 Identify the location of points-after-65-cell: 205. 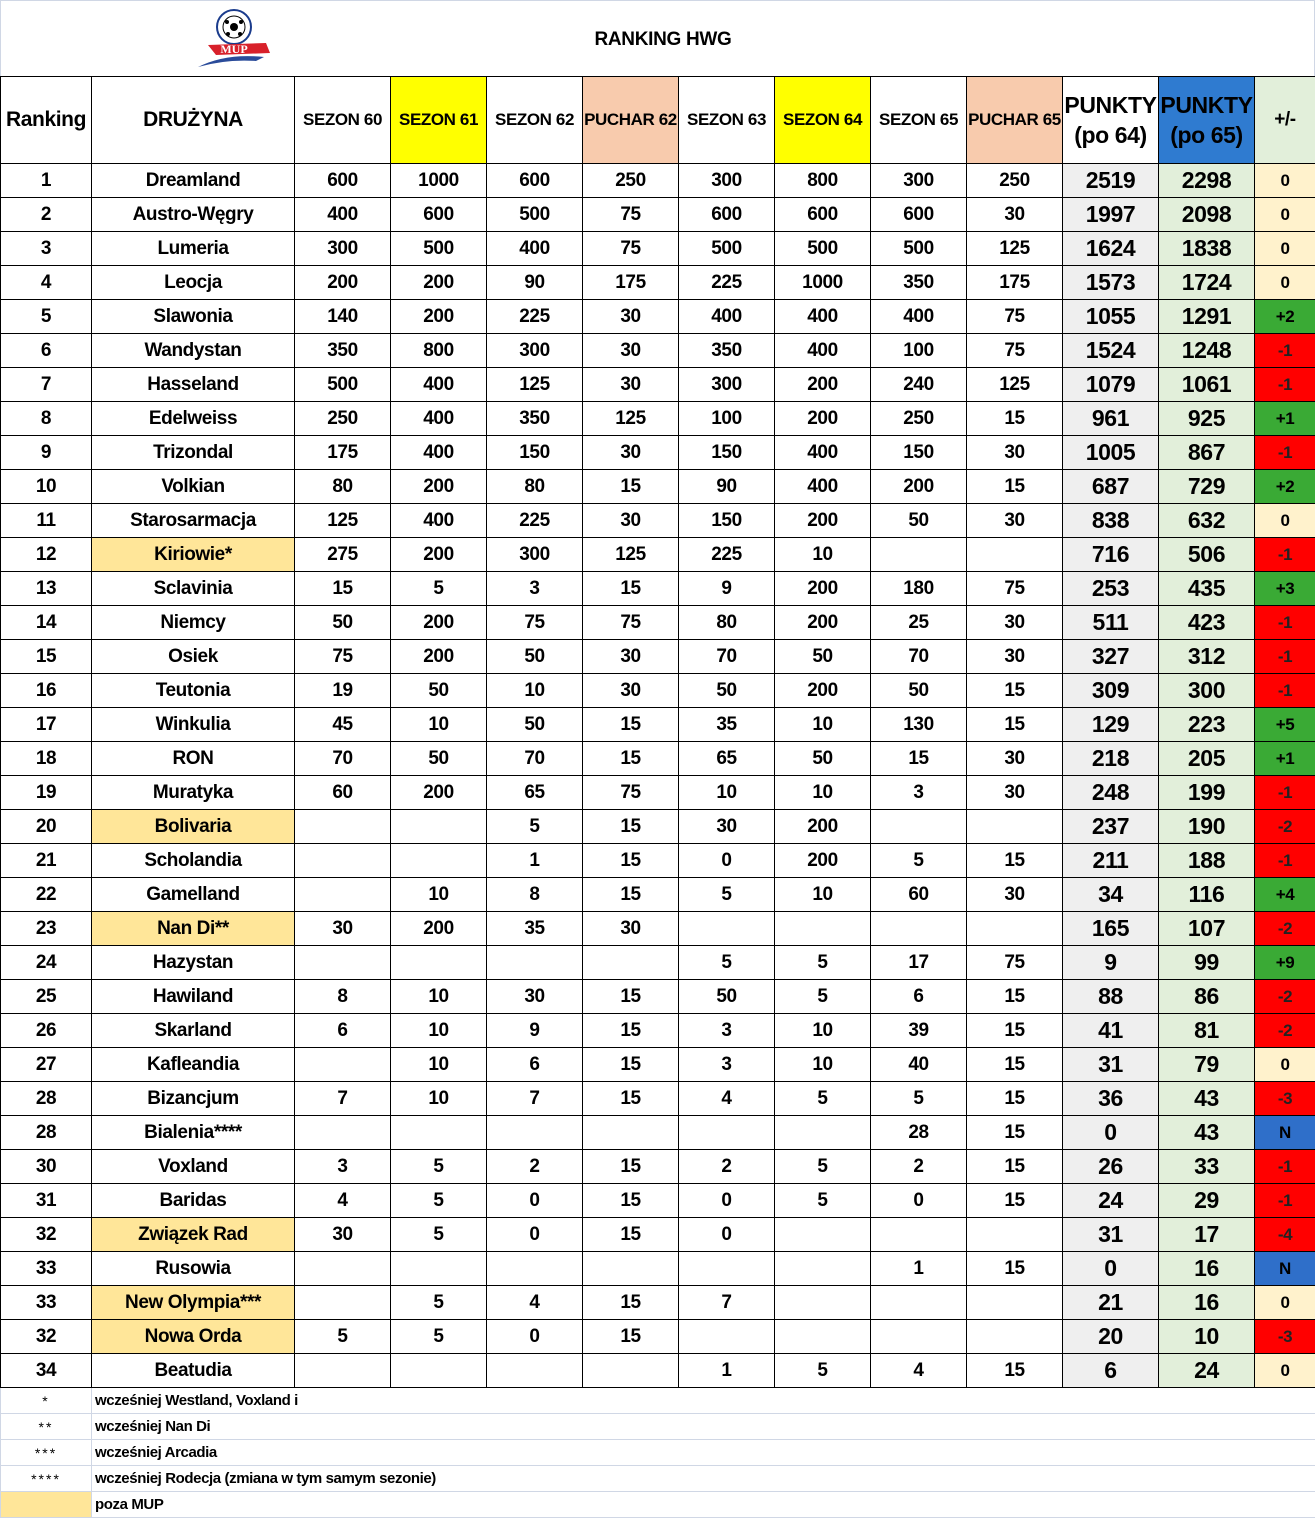
(1207, 759).